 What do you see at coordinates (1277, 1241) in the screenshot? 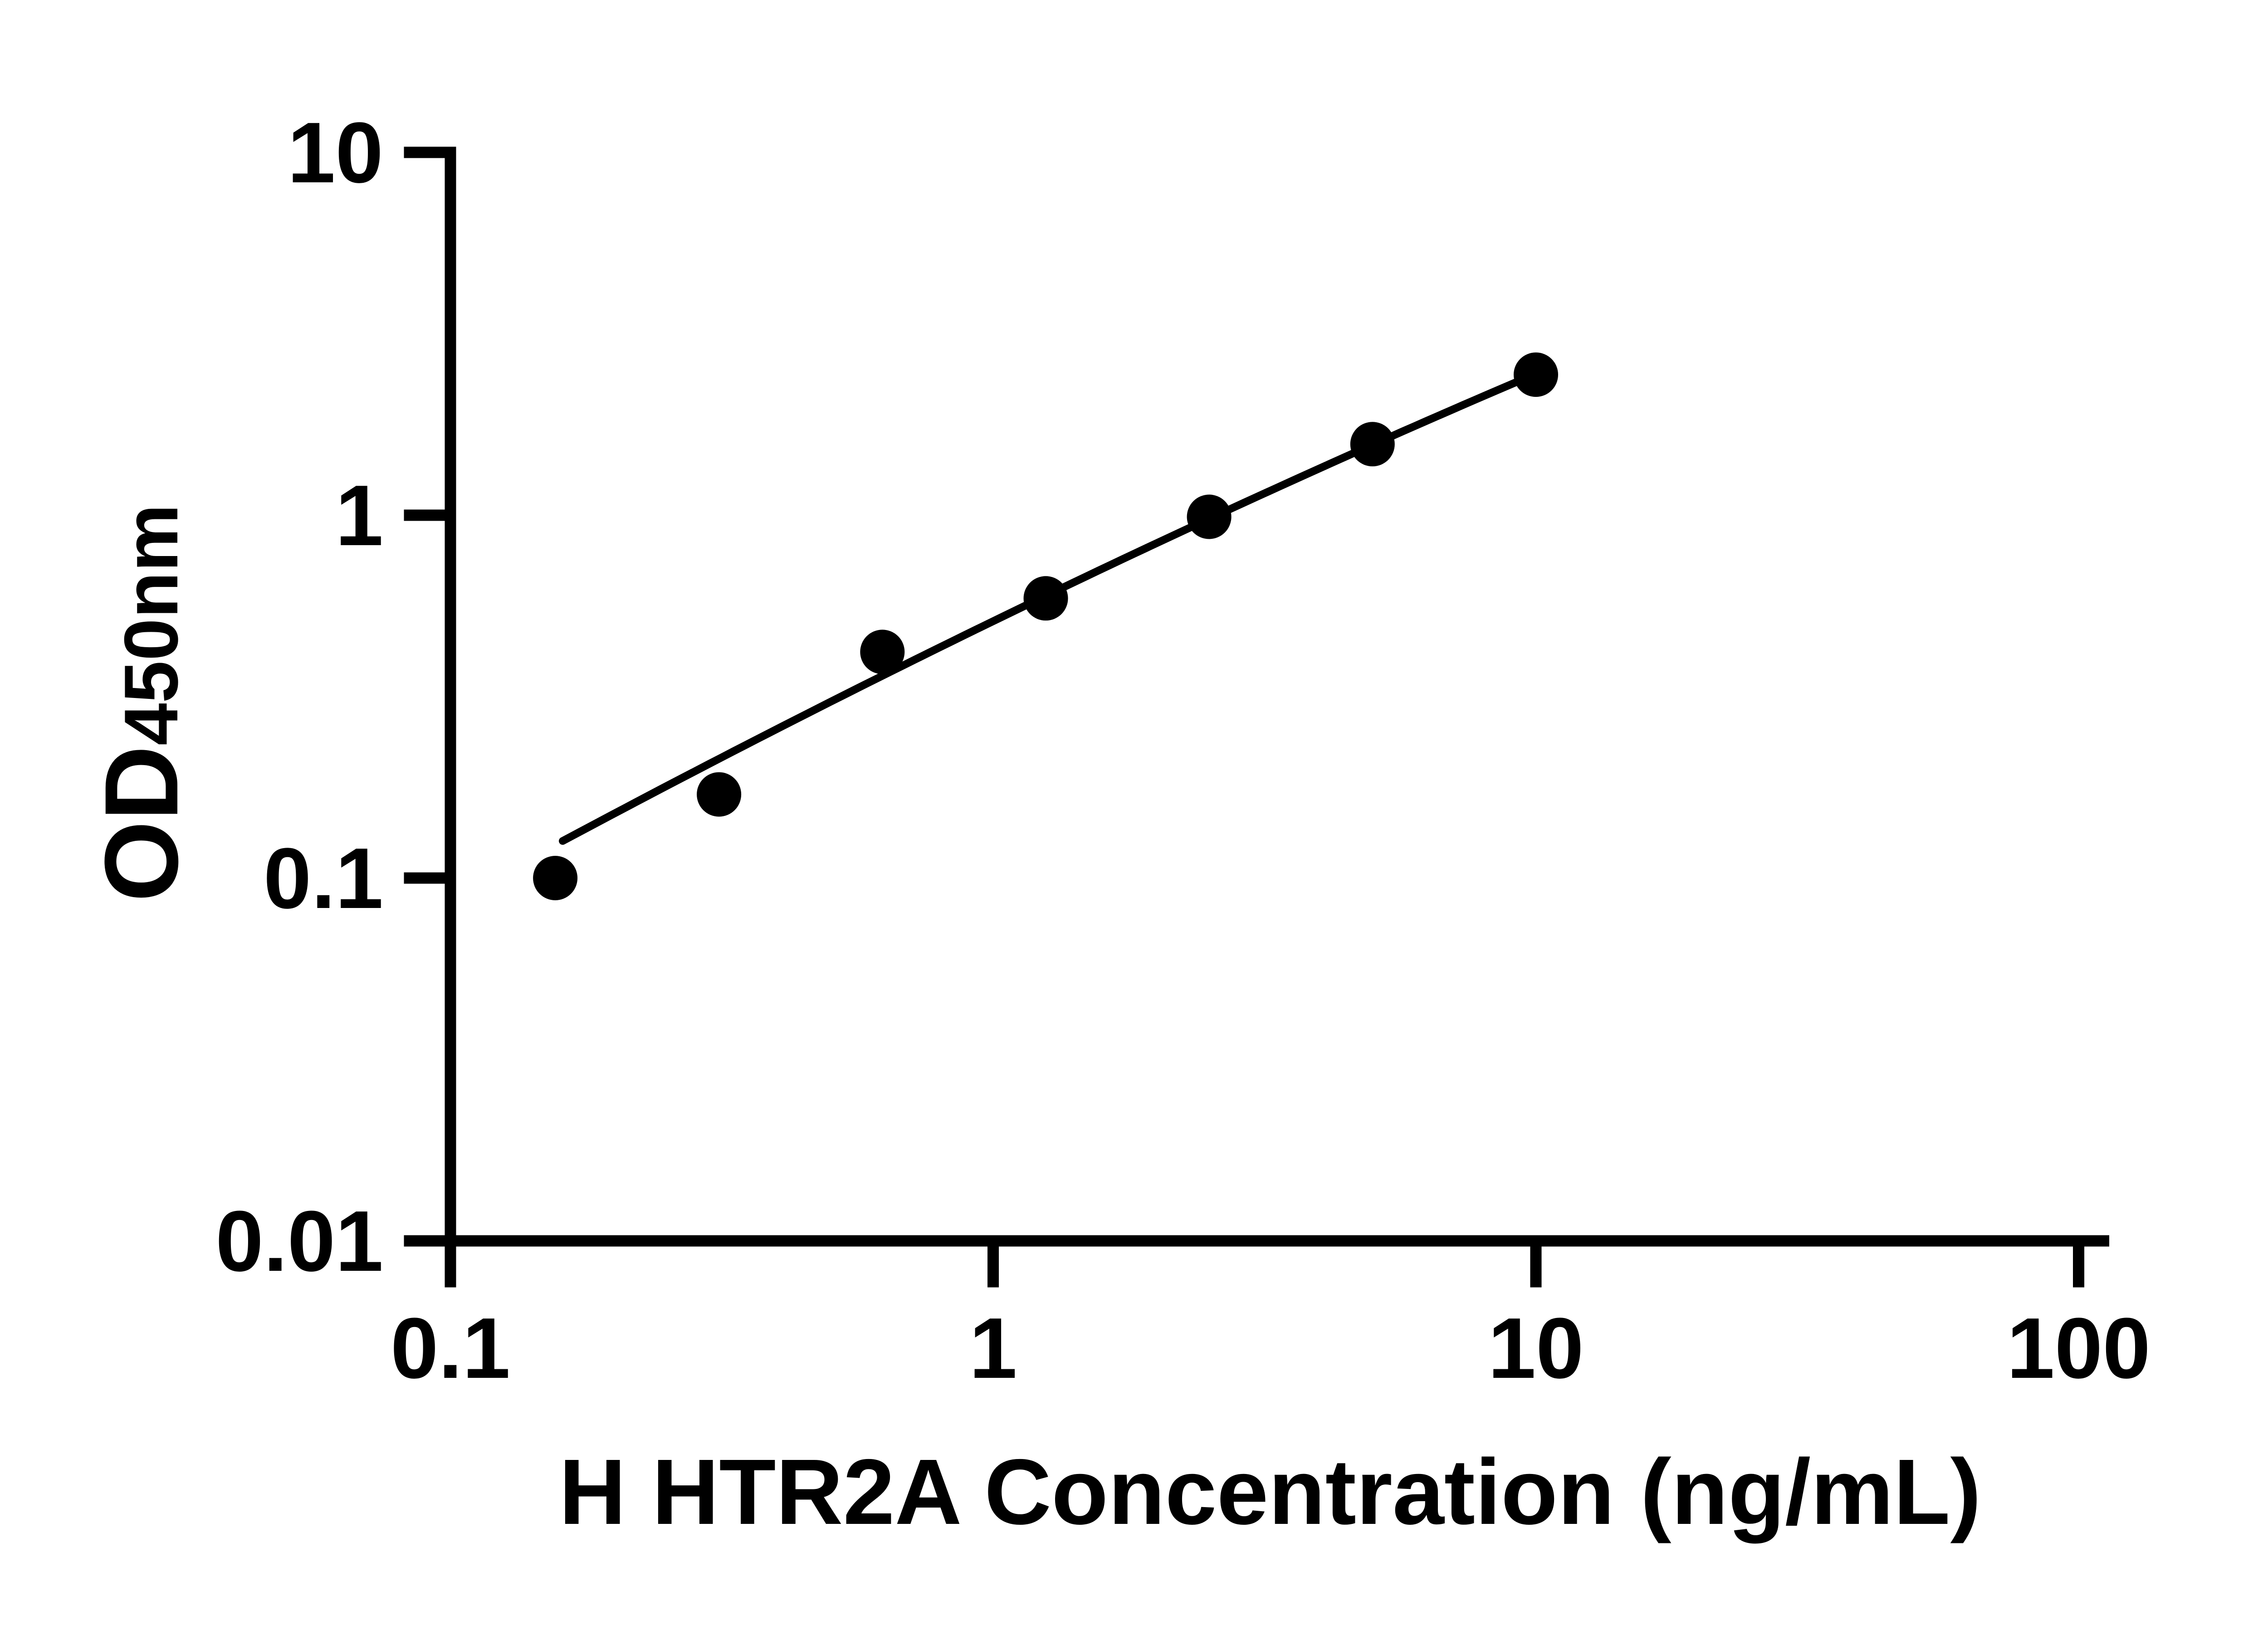
I see `x-axis-spine` at bounding box center [1277, 1241].